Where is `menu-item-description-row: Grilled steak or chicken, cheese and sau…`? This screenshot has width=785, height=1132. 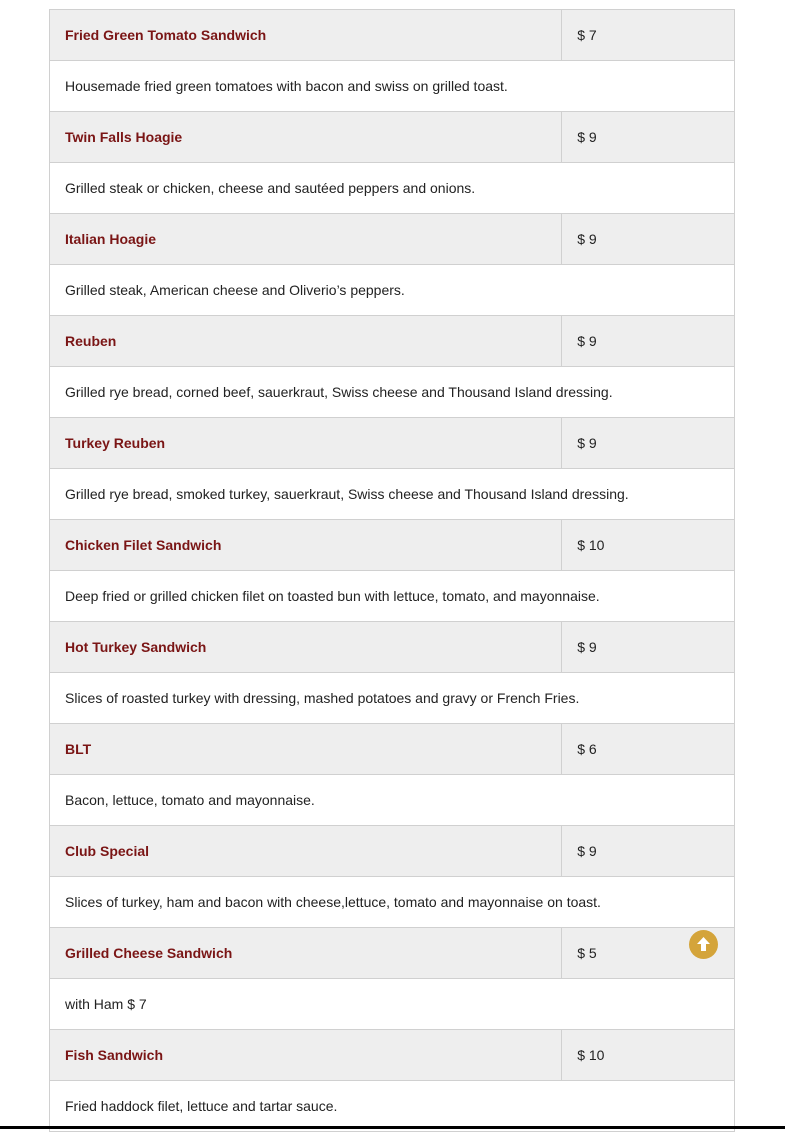 menu-item-description-row: Grilled steak or chicken, cheese and sau… is located at coordinates (392, 188).